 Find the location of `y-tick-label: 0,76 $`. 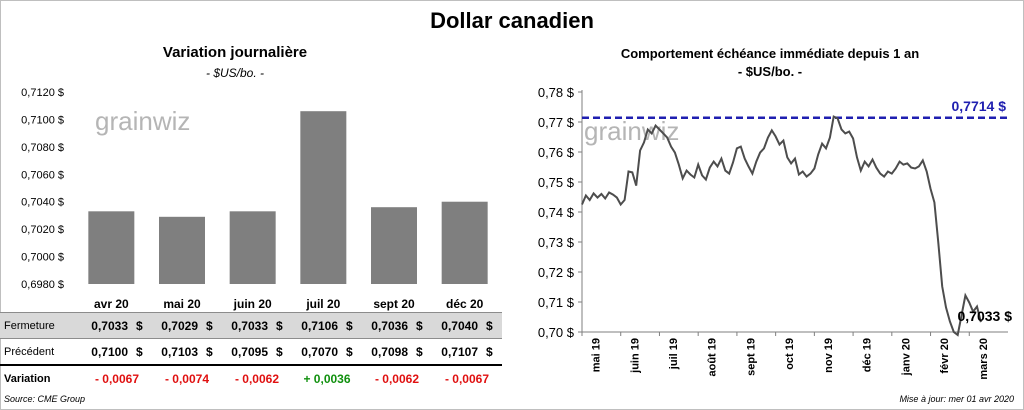

y-tick-label: 0,76 $ is located at coordinates (556, 152).